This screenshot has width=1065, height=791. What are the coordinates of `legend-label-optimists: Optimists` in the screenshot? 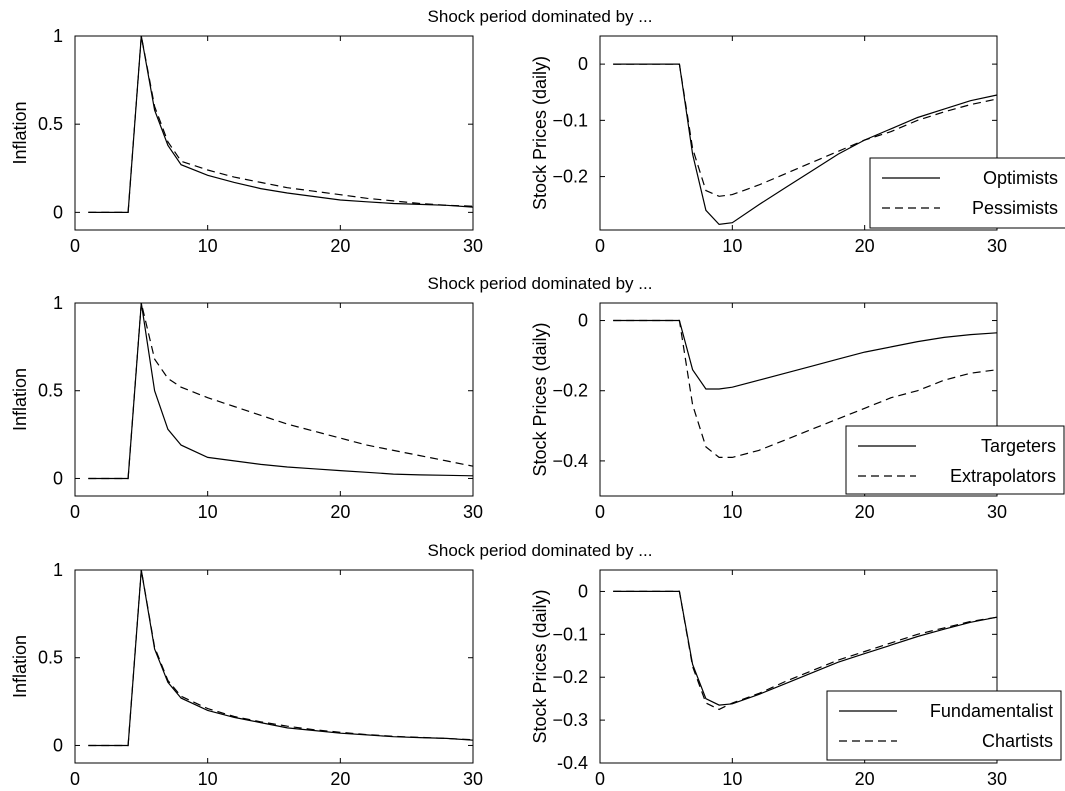 It's located at (1020, 178).